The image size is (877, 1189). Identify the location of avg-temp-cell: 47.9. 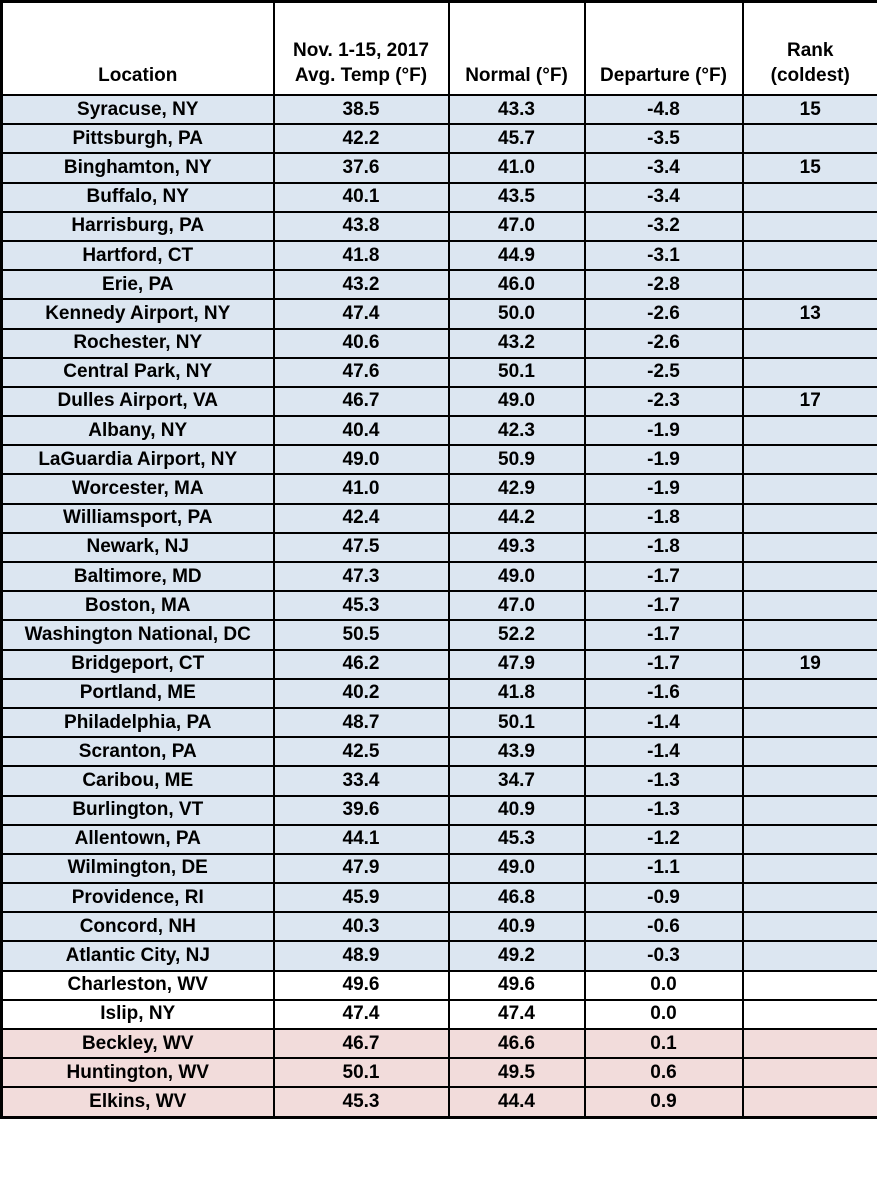
(361, 868).